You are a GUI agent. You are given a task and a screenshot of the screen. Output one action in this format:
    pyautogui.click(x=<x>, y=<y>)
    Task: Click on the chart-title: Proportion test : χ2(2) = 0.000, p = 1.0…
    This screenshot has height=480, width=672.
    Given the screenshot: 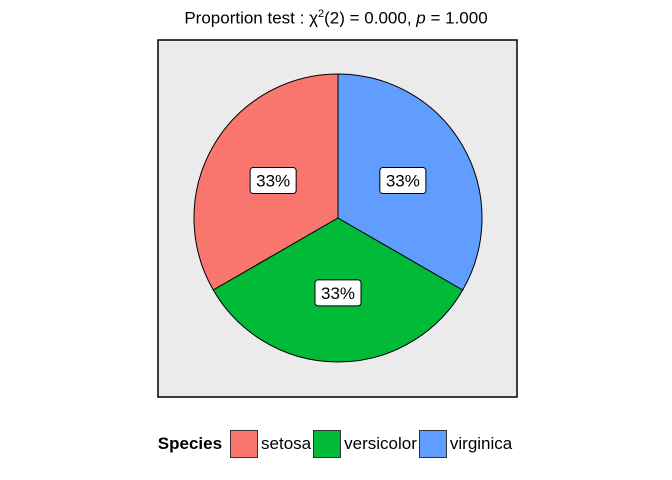 What is the action you would take?
    pyautogui.click(x=336, y=18)
    